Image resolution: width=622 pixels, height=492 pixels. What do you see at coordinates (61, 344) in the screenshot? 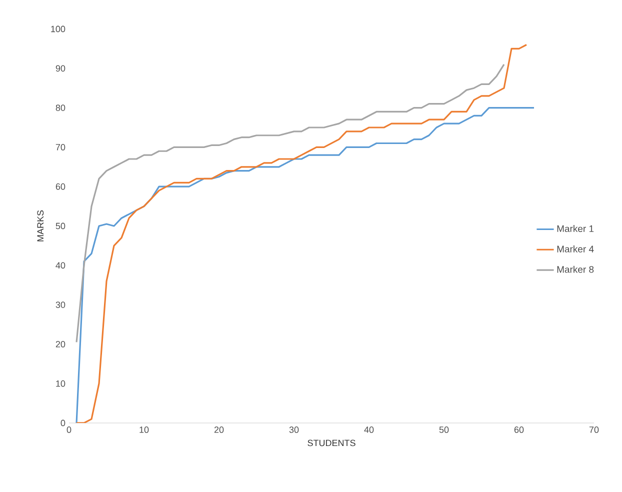
I see `y-tick-label: 20` at bounding box center [61, 344].